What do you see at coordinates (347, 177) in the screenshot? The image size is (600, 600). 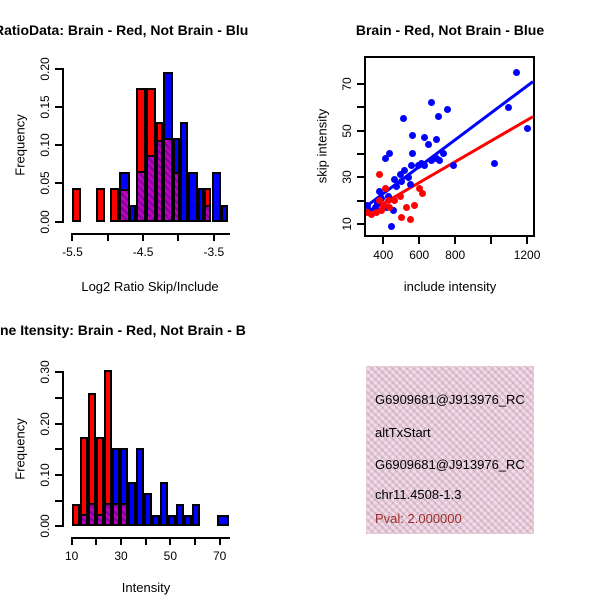 I see `y-tick-label: 30` at bounding box center [347, 177].